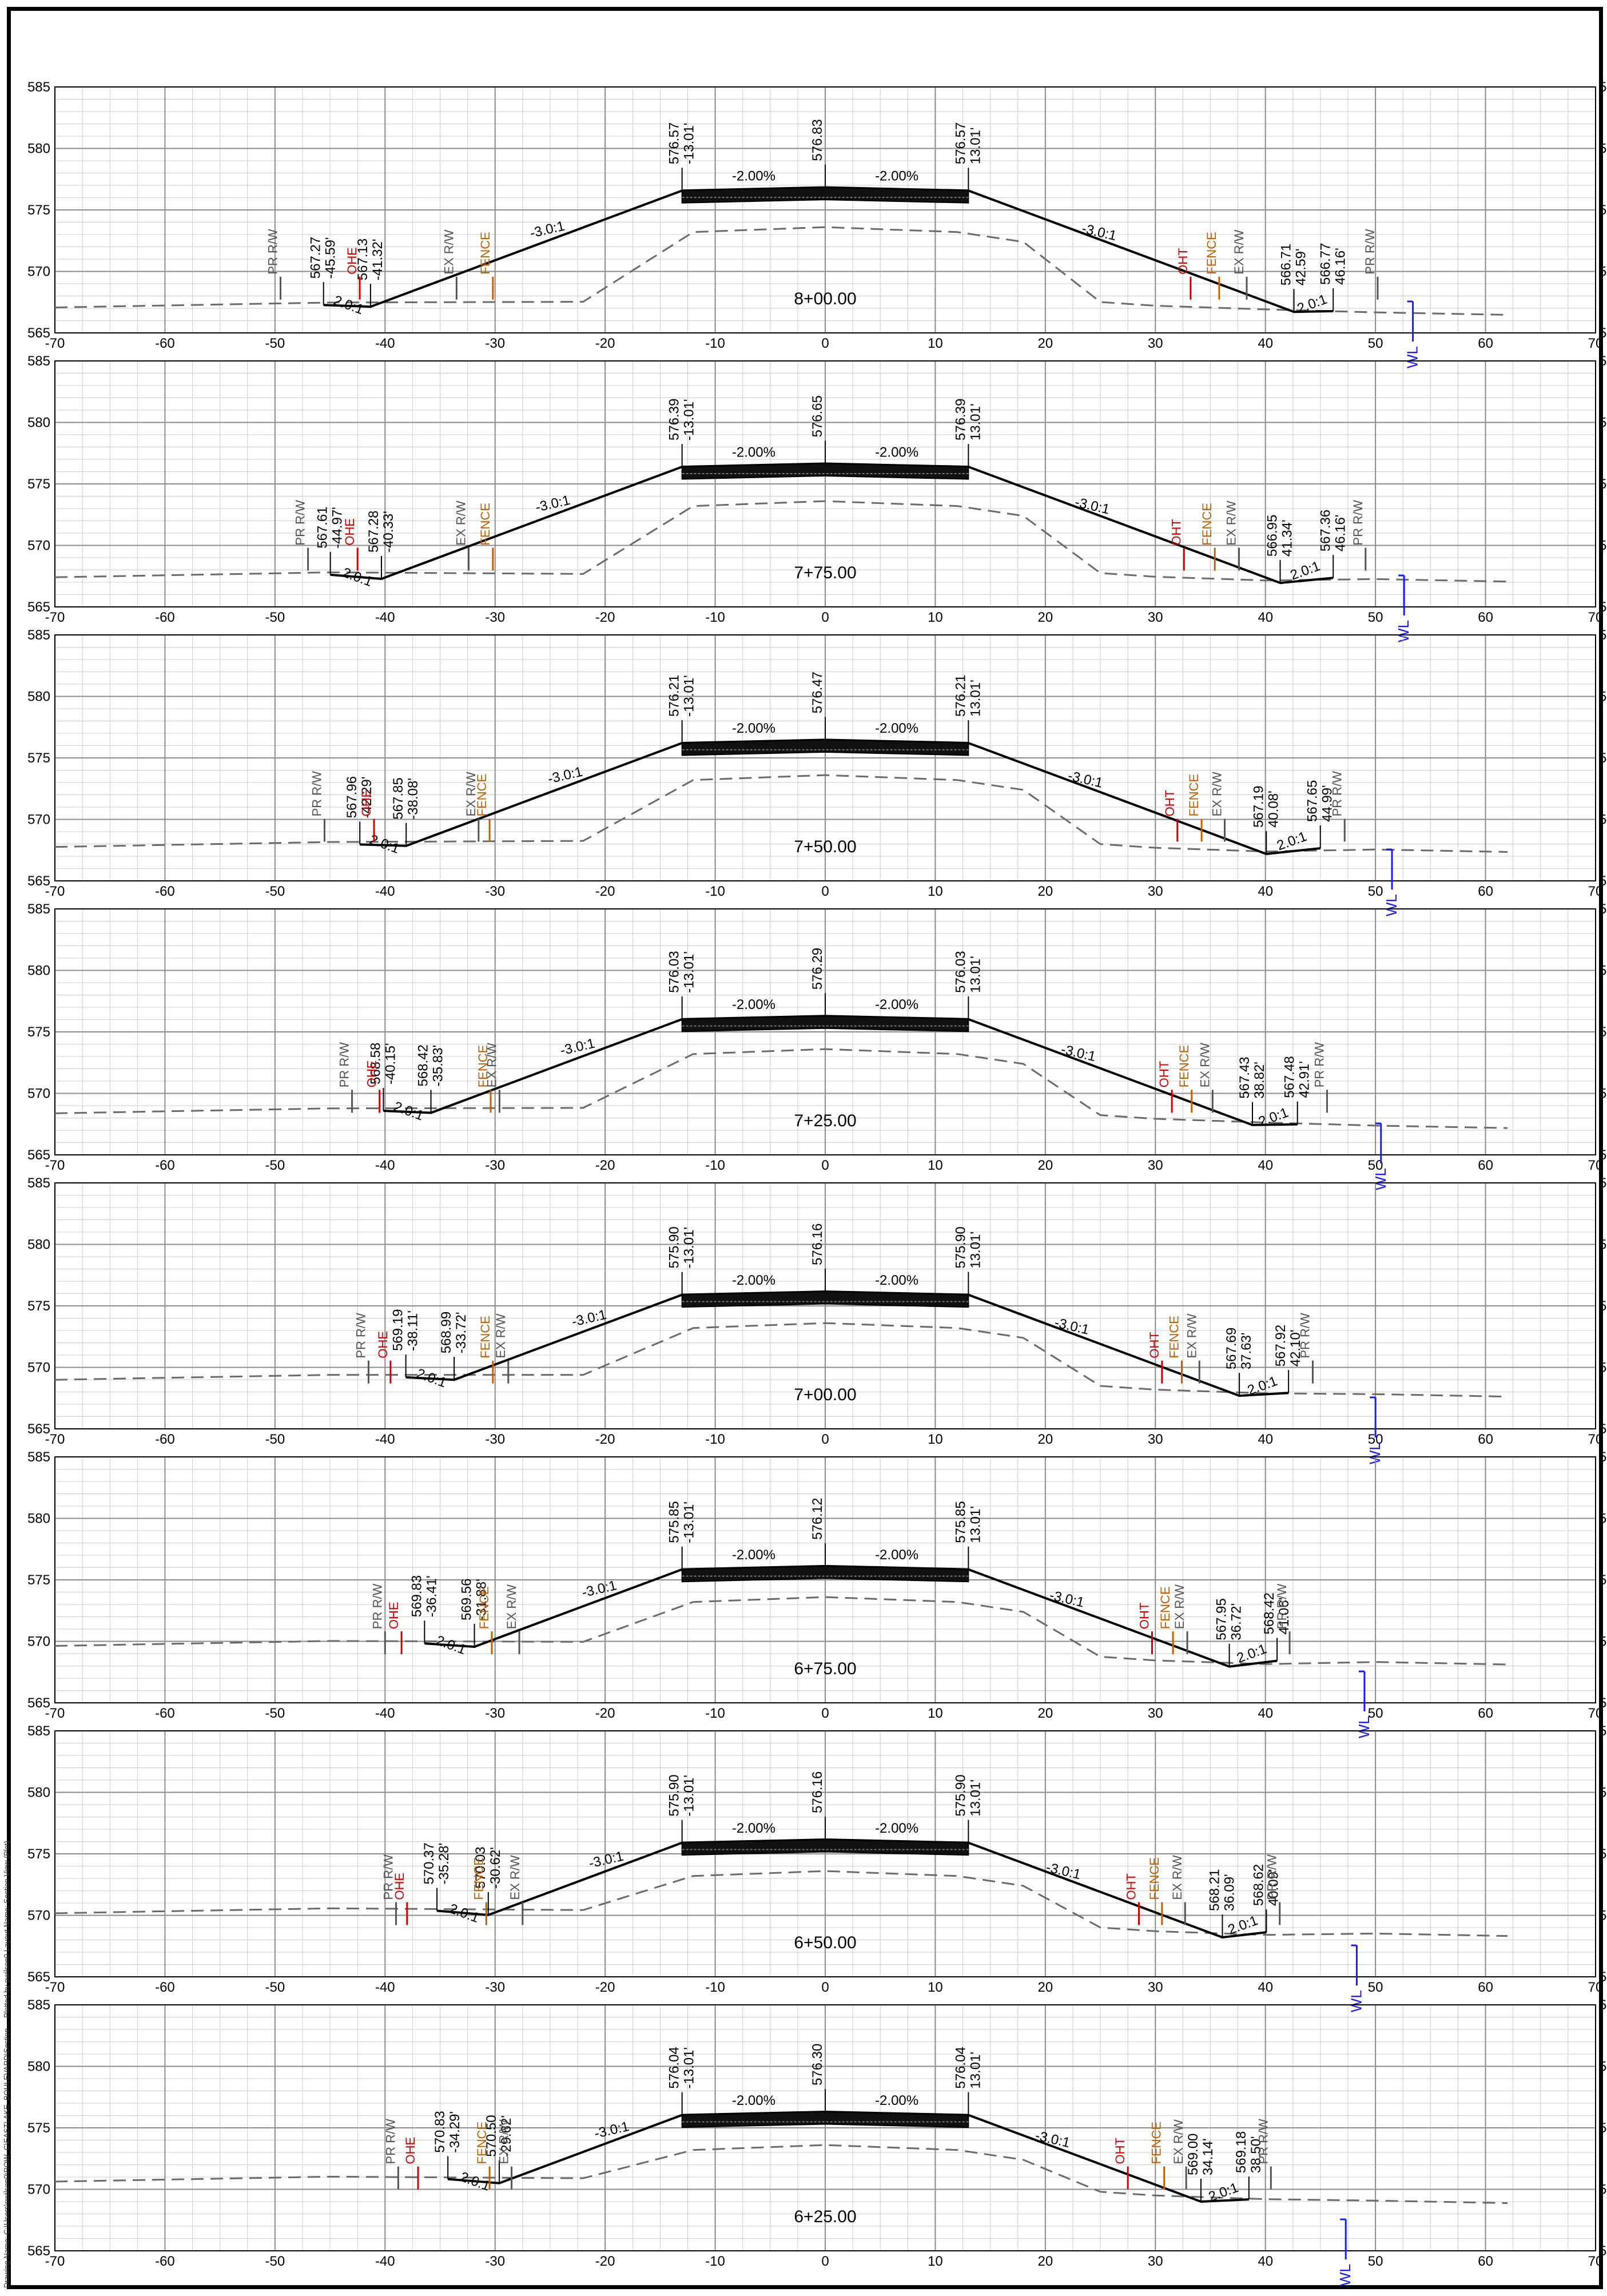 The height and width of the screenshot is (2296, 1607). I want to click on x-tick-label: 40, so click(1266, 343).